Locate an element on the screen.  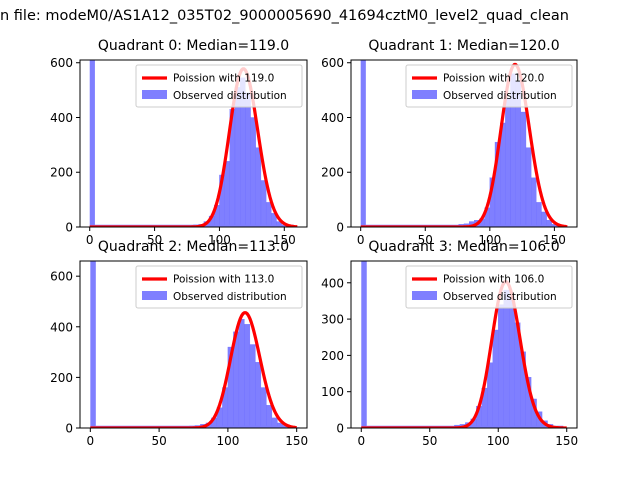
legend: Poission with 113.0 Observed distribution is located at coordinates (219, 287).